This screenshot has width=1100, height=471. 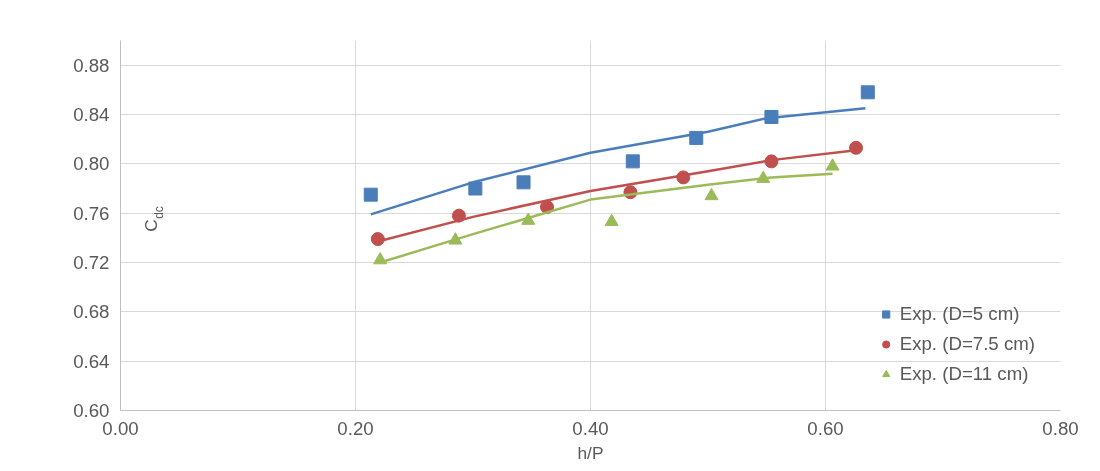 What do you see at coordinates (153, 219) in the screenshot?
I see `y-axis-title: Cdc` at bounding box center [153, 219].